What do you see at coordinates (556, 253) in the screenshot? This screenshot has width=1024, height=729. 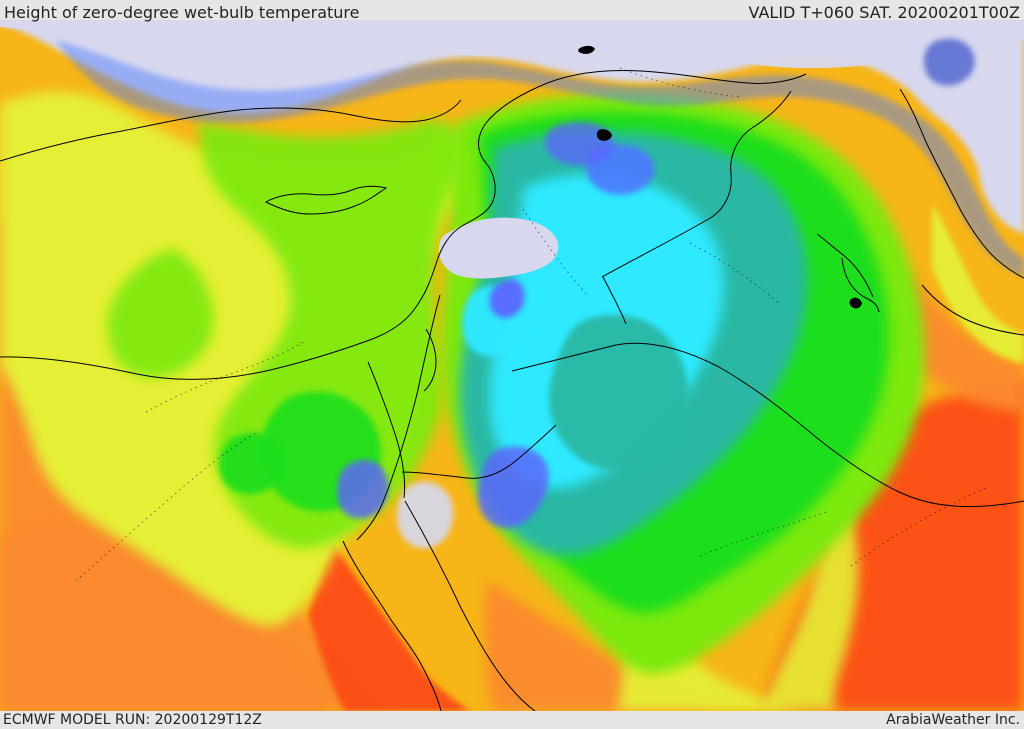 I see `dotted-border-syria` at bounding box center [556, 253].